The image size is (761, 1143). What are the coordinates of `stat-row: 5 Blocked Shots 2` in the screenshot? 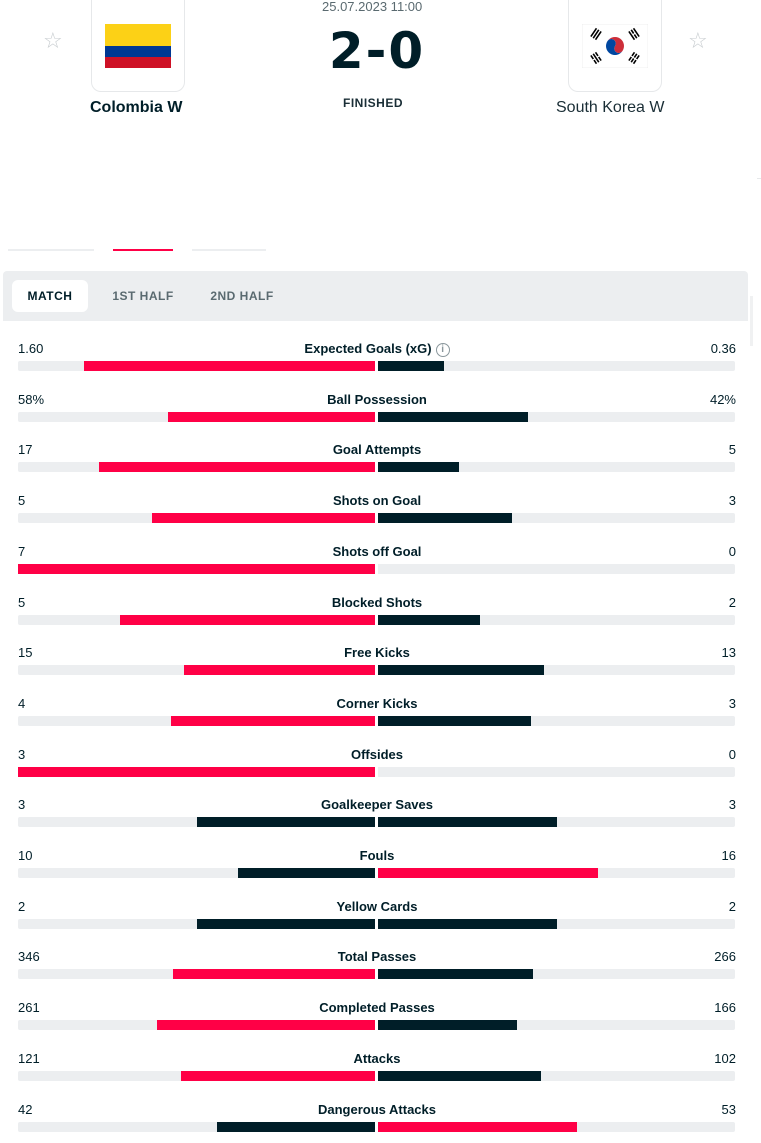 It's located at (377, 609).